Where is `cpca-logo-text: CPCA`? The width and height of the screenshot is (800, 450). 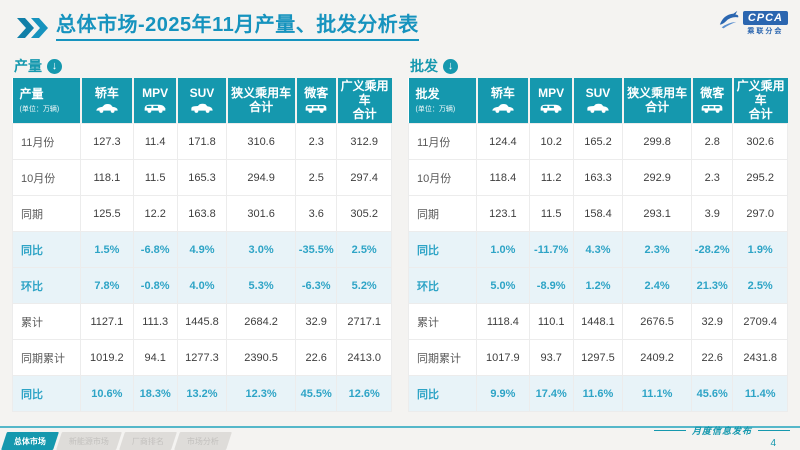
cpca-logo-text: CPCA is located at coordinates (765, 18).